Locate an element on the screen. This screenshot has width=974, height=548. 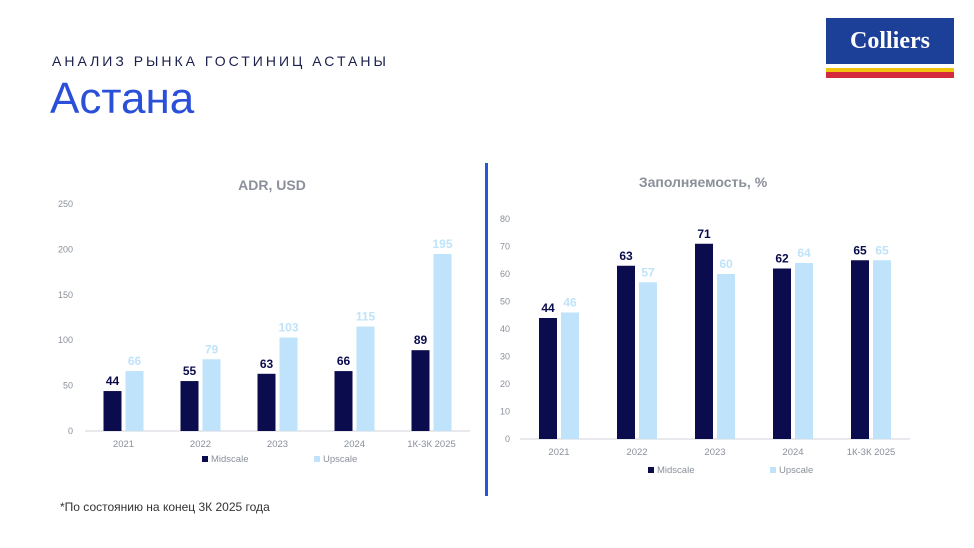
y-tick-label: 150 is located at coordinates (65, 295).